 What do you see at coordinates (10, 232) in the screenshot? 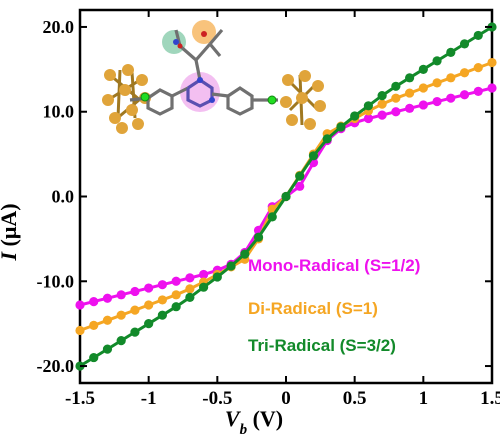
I see `y-axis-title: I (μA)` at bounding box center [10, 232].